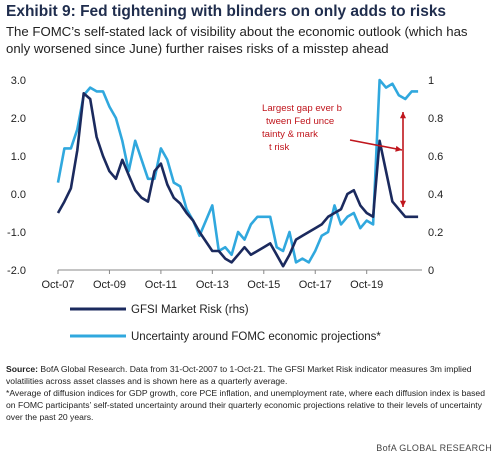 This screenshot has height=459, width=500. I want to click on x-tick-label: Oct-11, so click(161, 285).